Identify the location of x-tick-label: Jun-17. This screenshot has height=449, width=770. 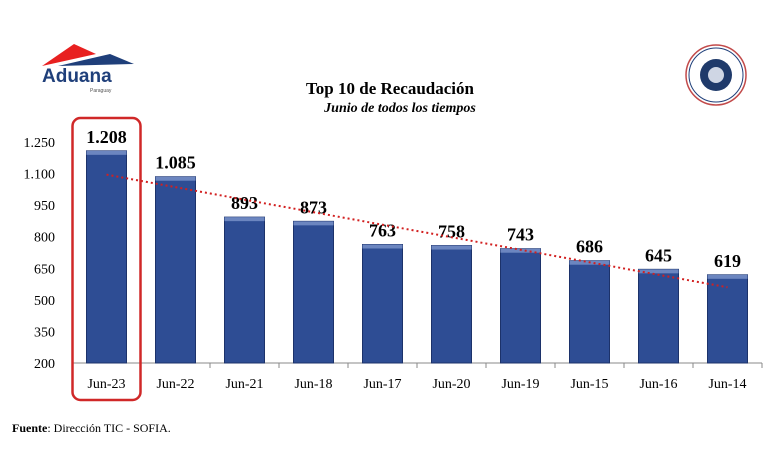
(382, 384).